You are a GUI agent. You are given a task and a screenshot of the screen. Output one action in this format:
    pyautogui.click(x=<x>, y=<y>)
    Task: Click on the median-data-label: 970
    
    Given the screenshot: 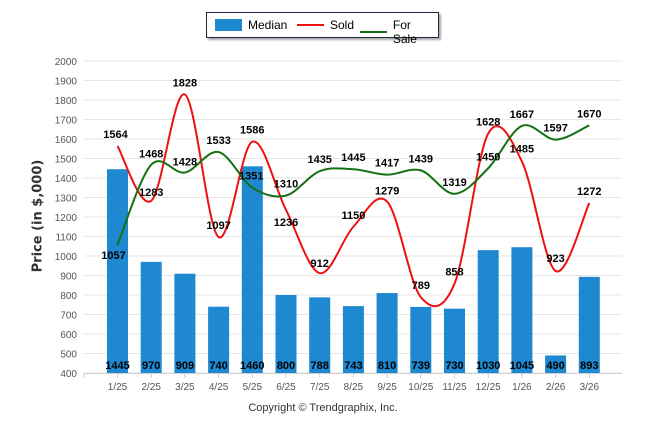 What is the action you would take?
    pyautogui.click(x=151, y=366)
    